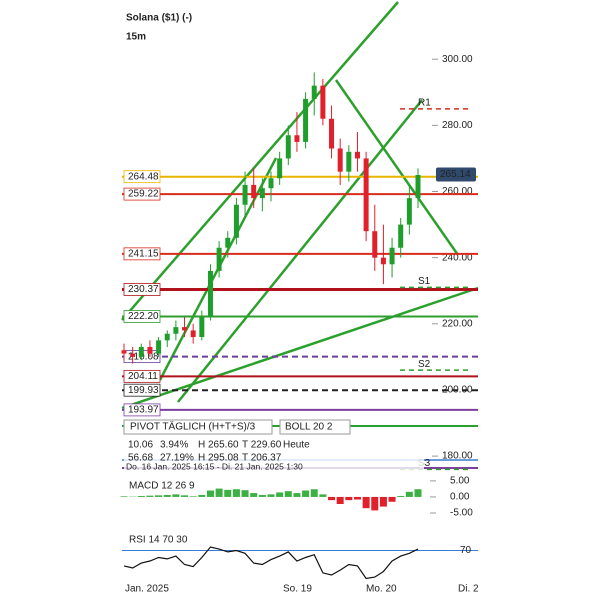 This screenshot has height=600, width=600. I want to click on legend-value: H 295.08, so click(218, 458).